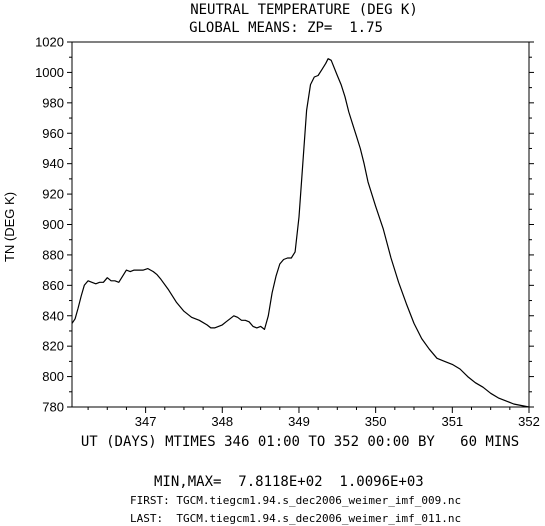 The height and width of the screenshot is (526, 545). I want to click on y-tick-label: 980, so click(53, 102).